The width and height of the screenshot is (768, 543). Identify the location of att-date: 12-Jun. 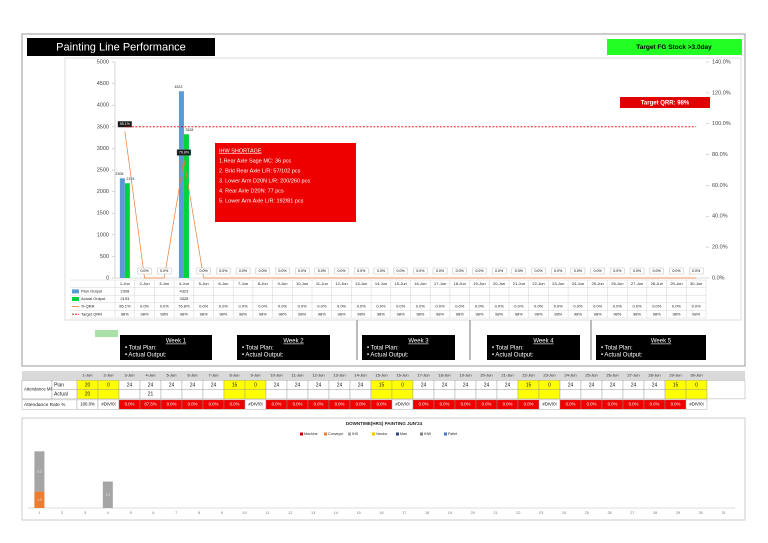
(318, 375).